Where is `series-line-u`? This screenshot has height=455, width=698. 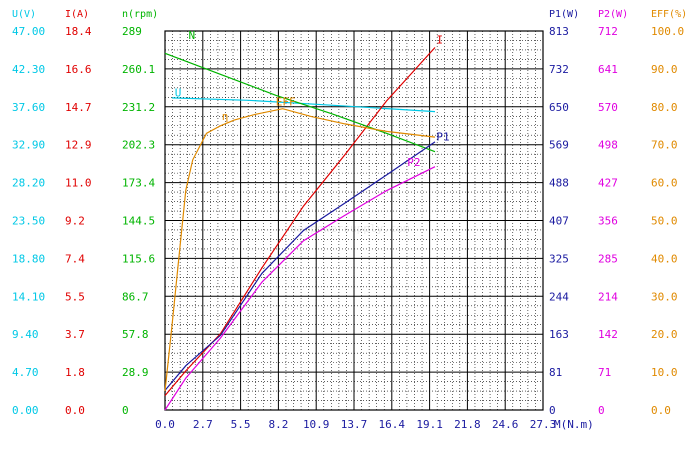 series-line-u is located at coordinates (303, 105).